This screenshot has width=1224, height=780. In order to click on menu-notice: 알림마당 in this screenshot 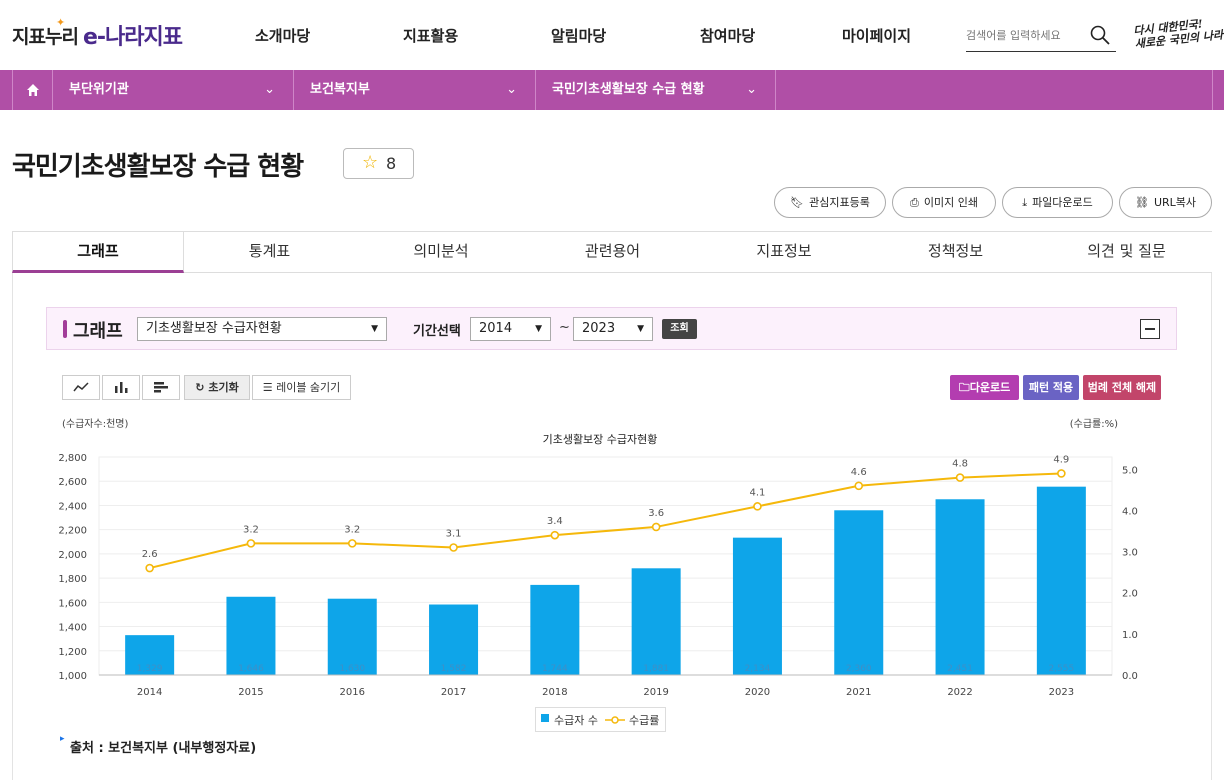, I will do `click(579, 36)`.